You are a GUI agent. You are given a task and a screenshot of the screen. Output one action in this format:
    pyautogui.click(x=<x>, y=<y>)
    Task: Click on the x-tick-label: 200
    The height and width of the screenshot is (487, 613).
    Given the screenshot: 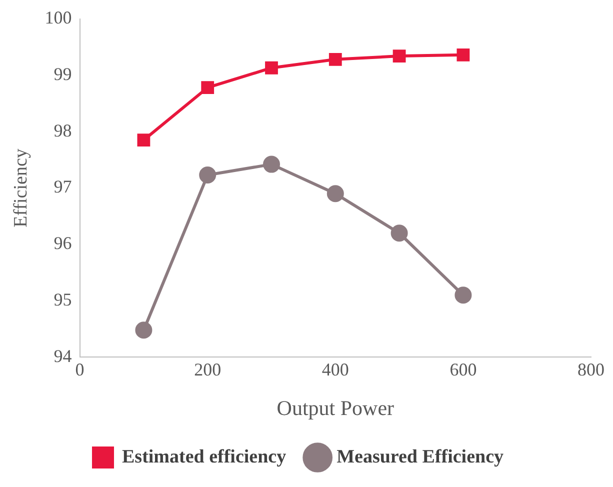 What is the action you would take?
    pyautogui.click(x=208, y=370)
    